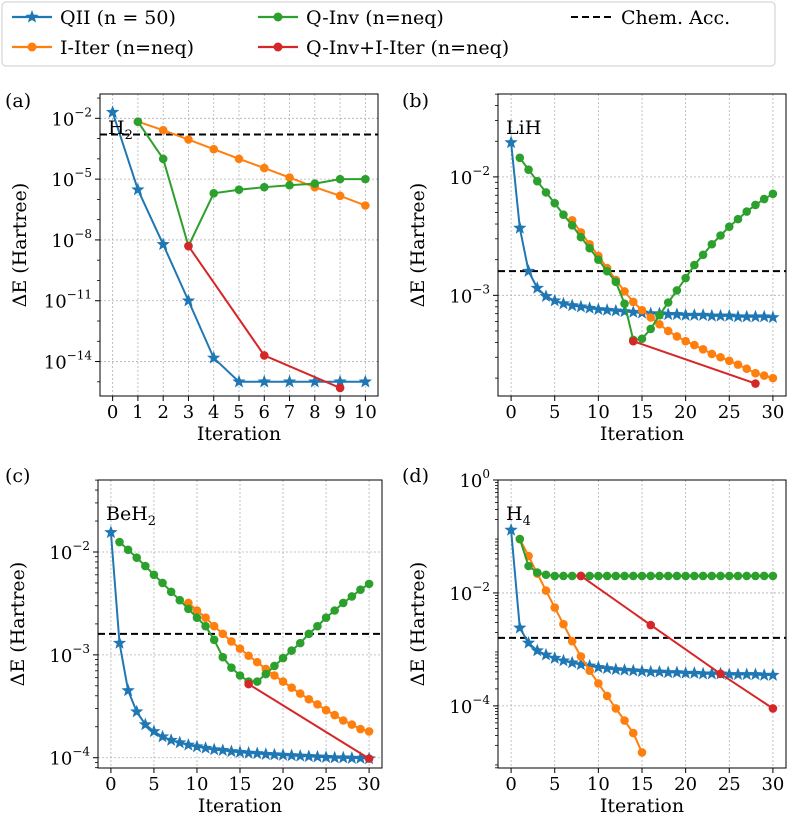 Image resolution: width=793 pixels, height=827 pixels. I want to click on grid, so click(239, 245).